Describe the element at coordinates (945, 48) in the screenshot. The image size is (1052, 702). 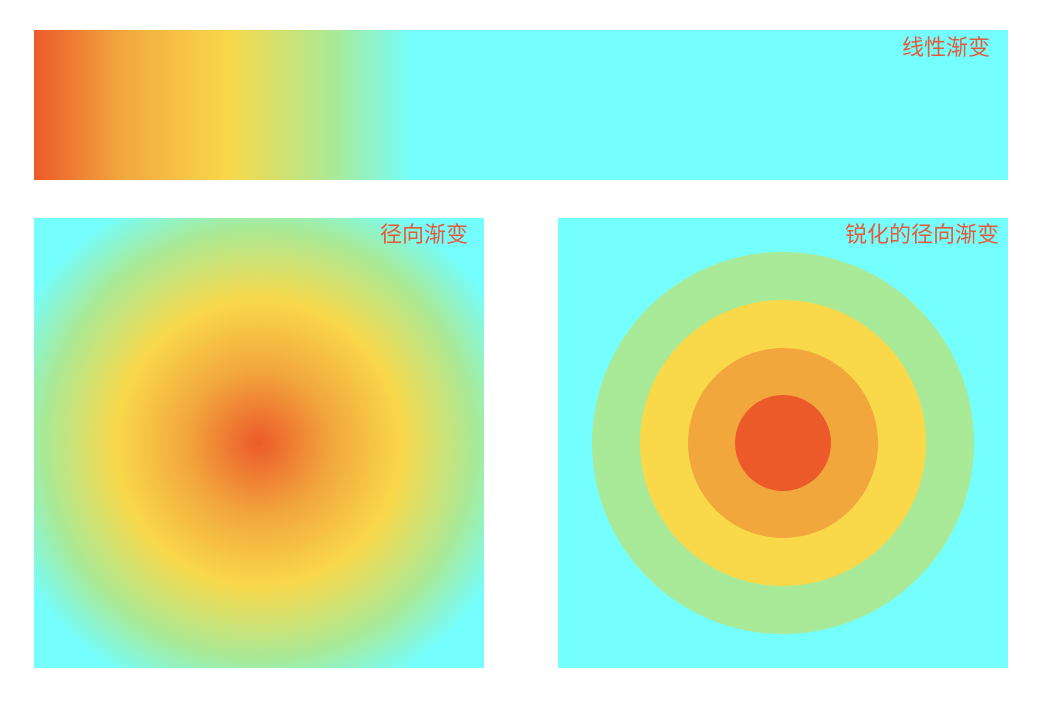
I see `linear-gradient-label: 线性渐变` at that location.